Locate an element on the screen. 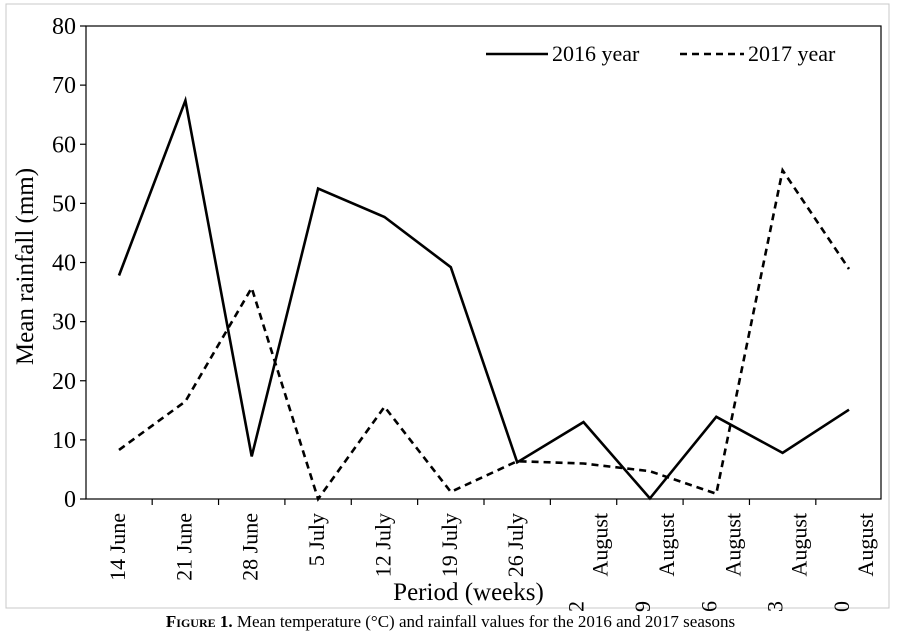  x-tick-label: 5 July is located at coordinates (316, 539).